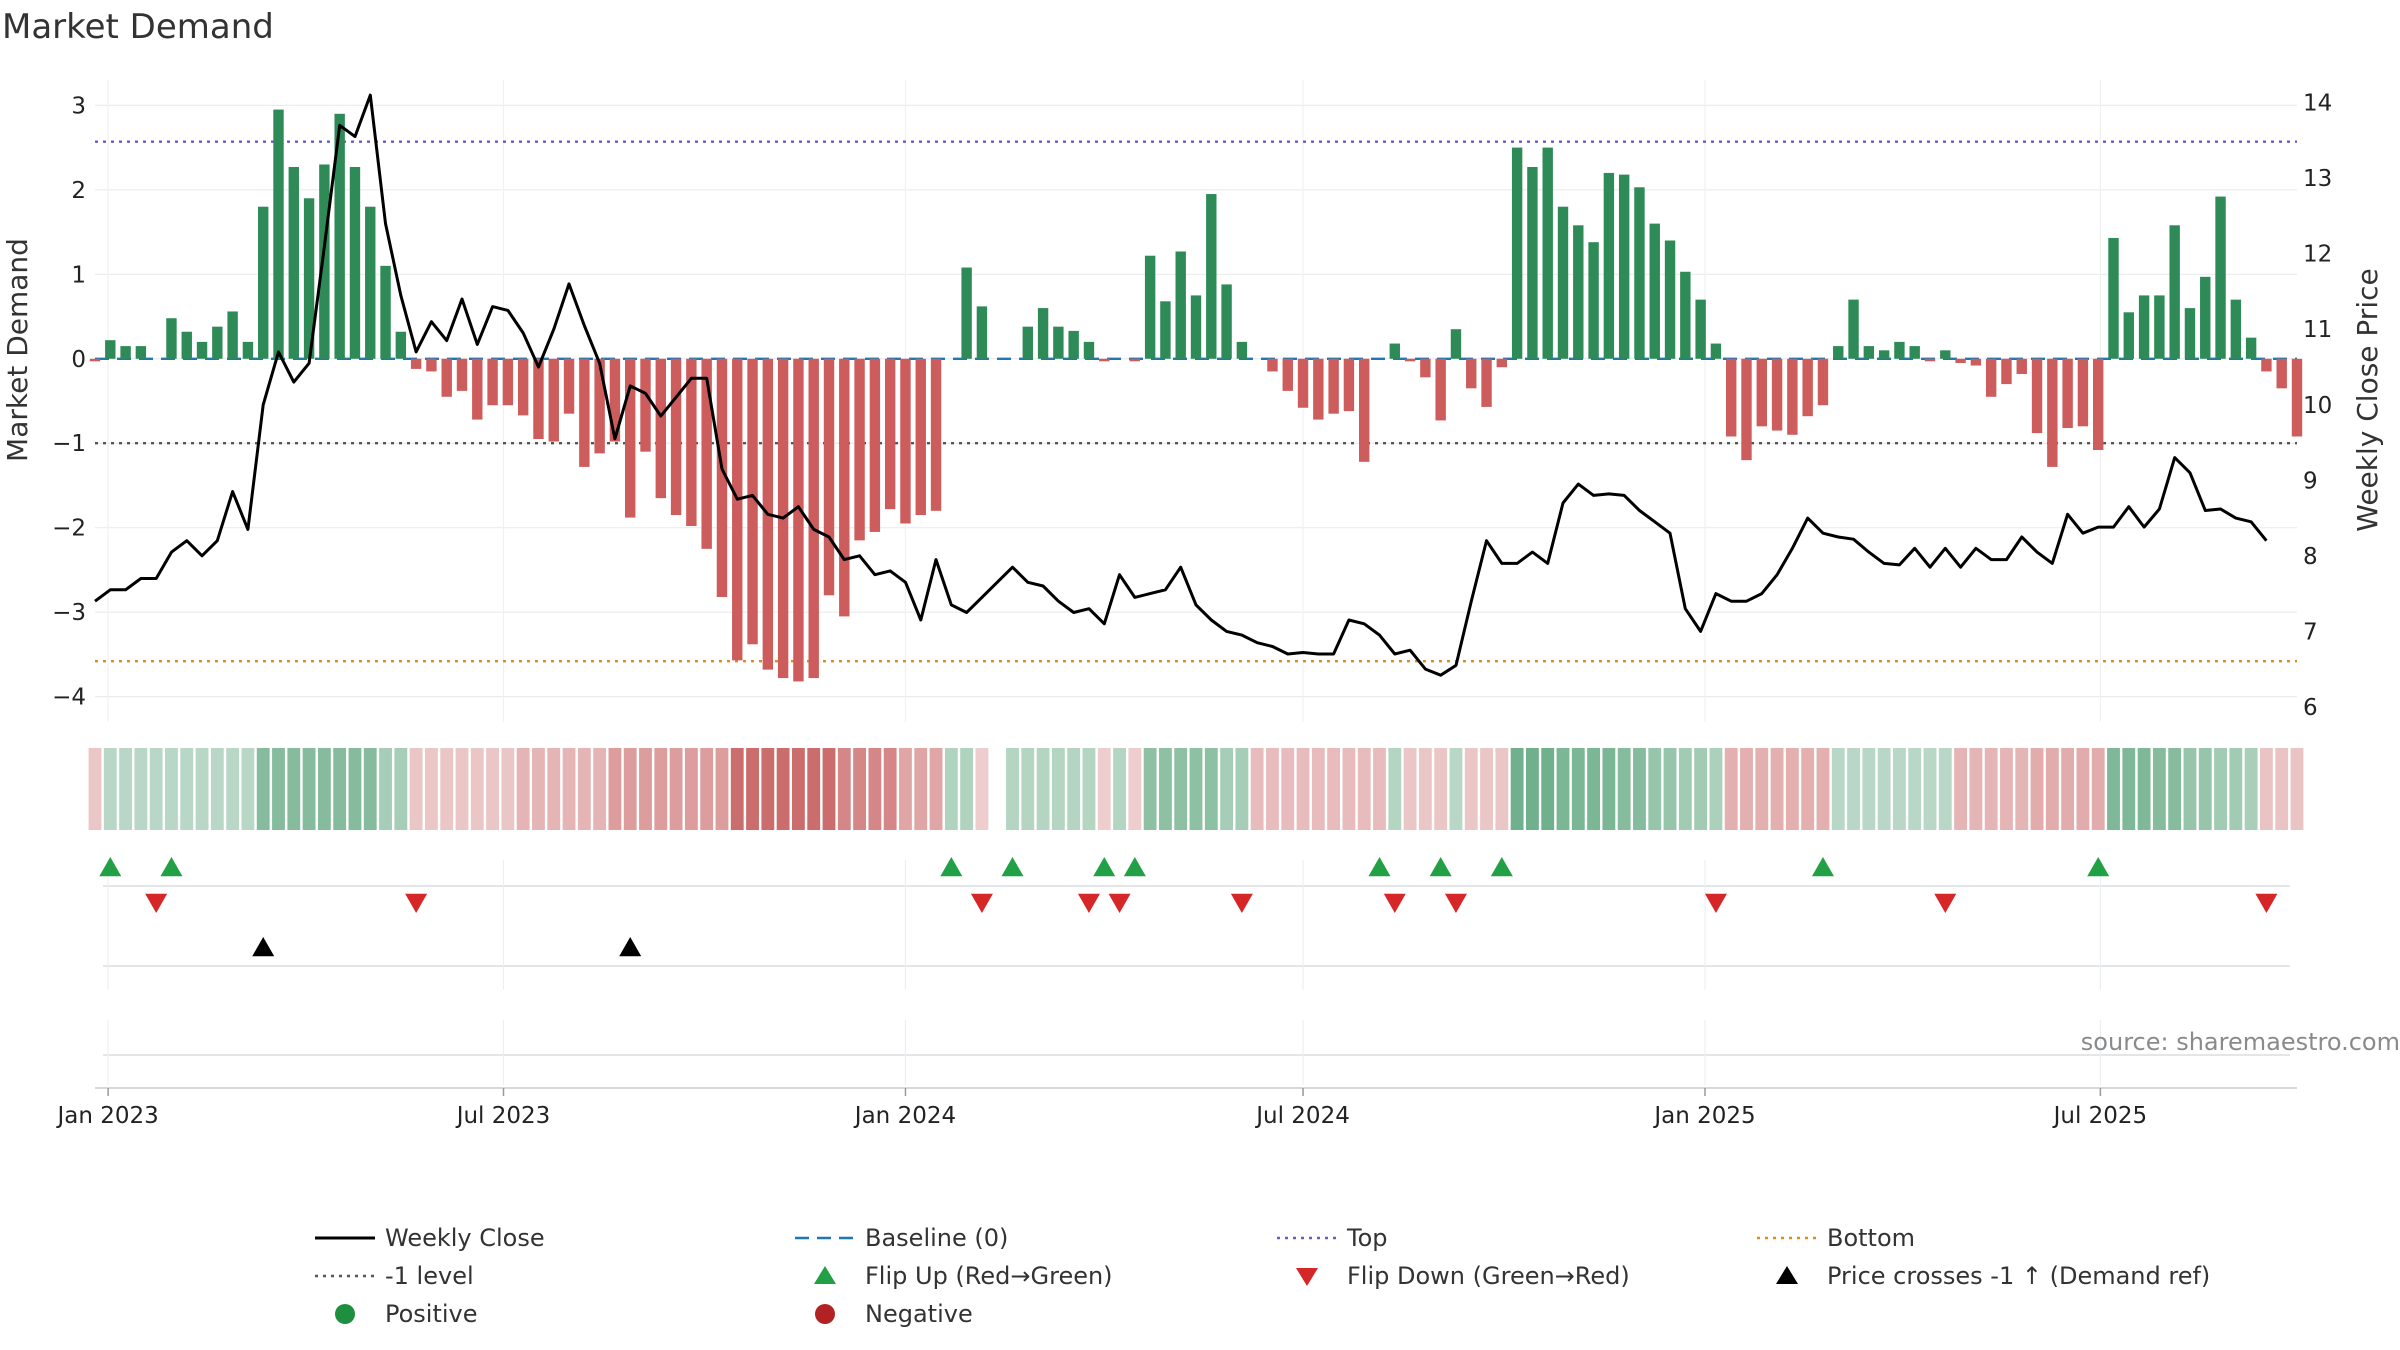 This screenshot has width=2400, height=1350. Describe the element at coordinates (394, 1276) in the screenshot. I see `legend-item: -1 level` at that location.